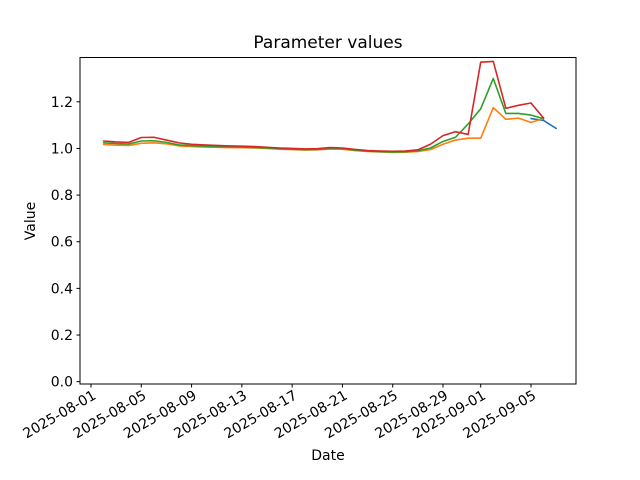  I want to click on y-tick-label: 1.2, so click(62, 103).